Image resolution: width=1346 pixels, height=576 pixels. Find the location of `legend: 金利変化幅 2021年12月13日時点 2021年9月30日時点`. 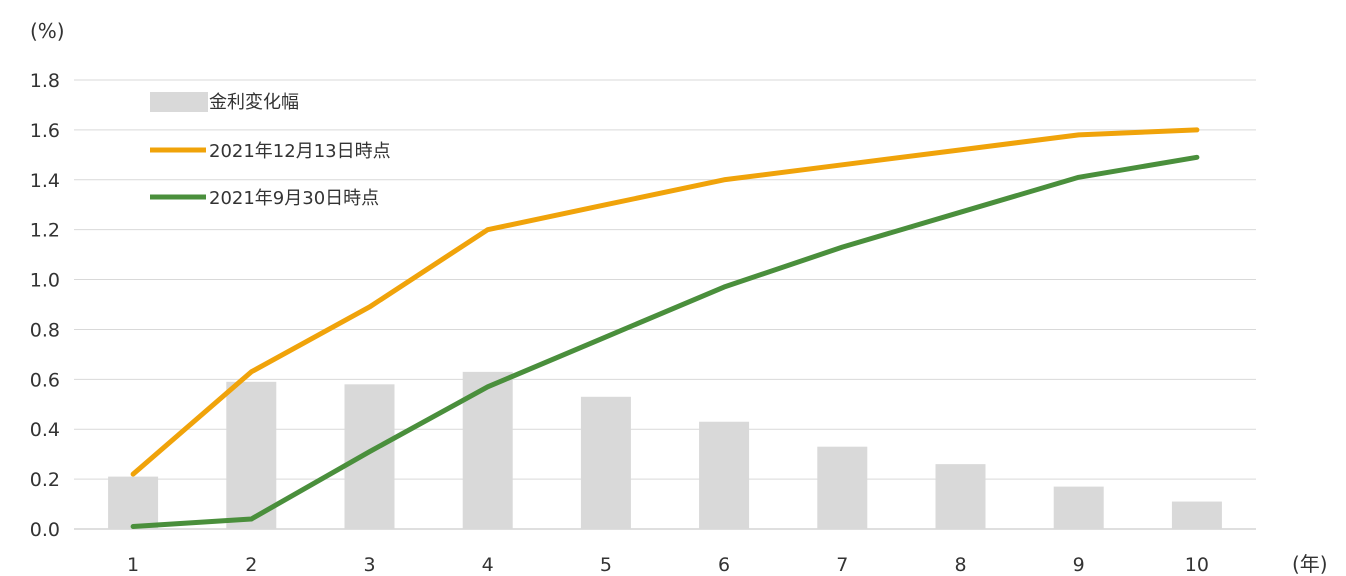

legend: 金利変化幅 2021年12月13日時点 2021年9月30日時点 is located at coordinates (270, 150).